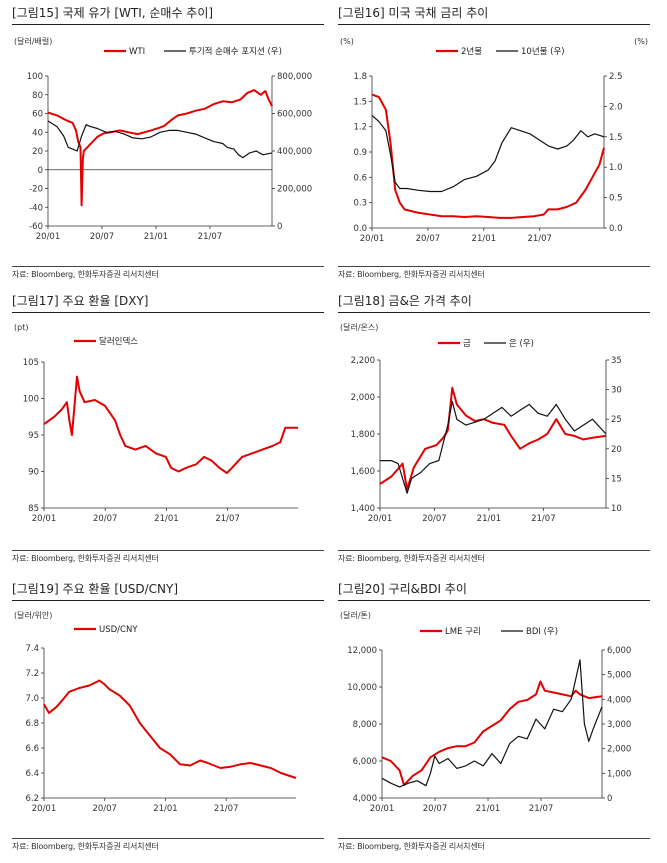 The width and height of the screenshot is (667, 863). What do you see at coordinates (33, 473) in the screenshot?
I see `y-tick-label: 90` at bounding box center [33, 473].